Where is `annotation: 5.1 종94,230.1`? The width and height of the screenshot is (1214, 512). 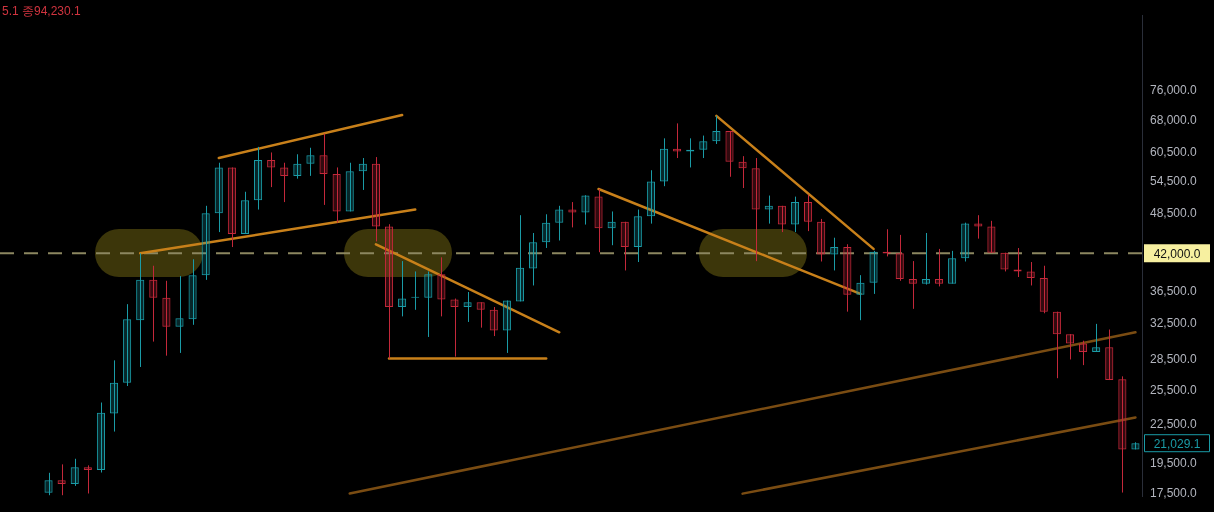 annotation: 5.1 종94,230.1 is located at coordinates (42, 11).